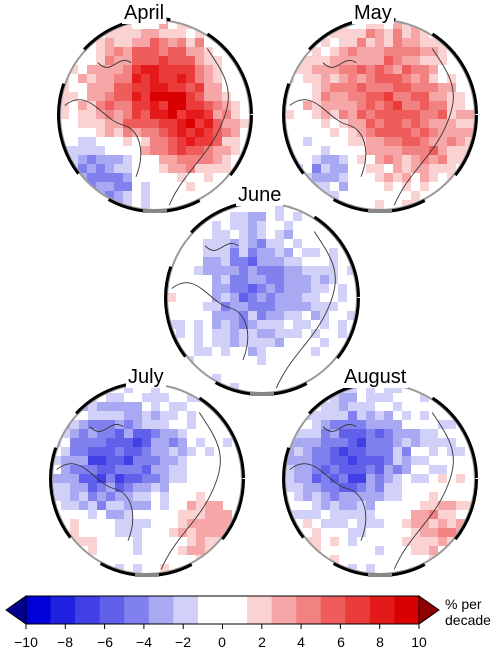 This screenshot has height=655, width=500. Describe the element at coordinates (429, 610) in the screenshot. I see `colorbar-high-extend` at that location.